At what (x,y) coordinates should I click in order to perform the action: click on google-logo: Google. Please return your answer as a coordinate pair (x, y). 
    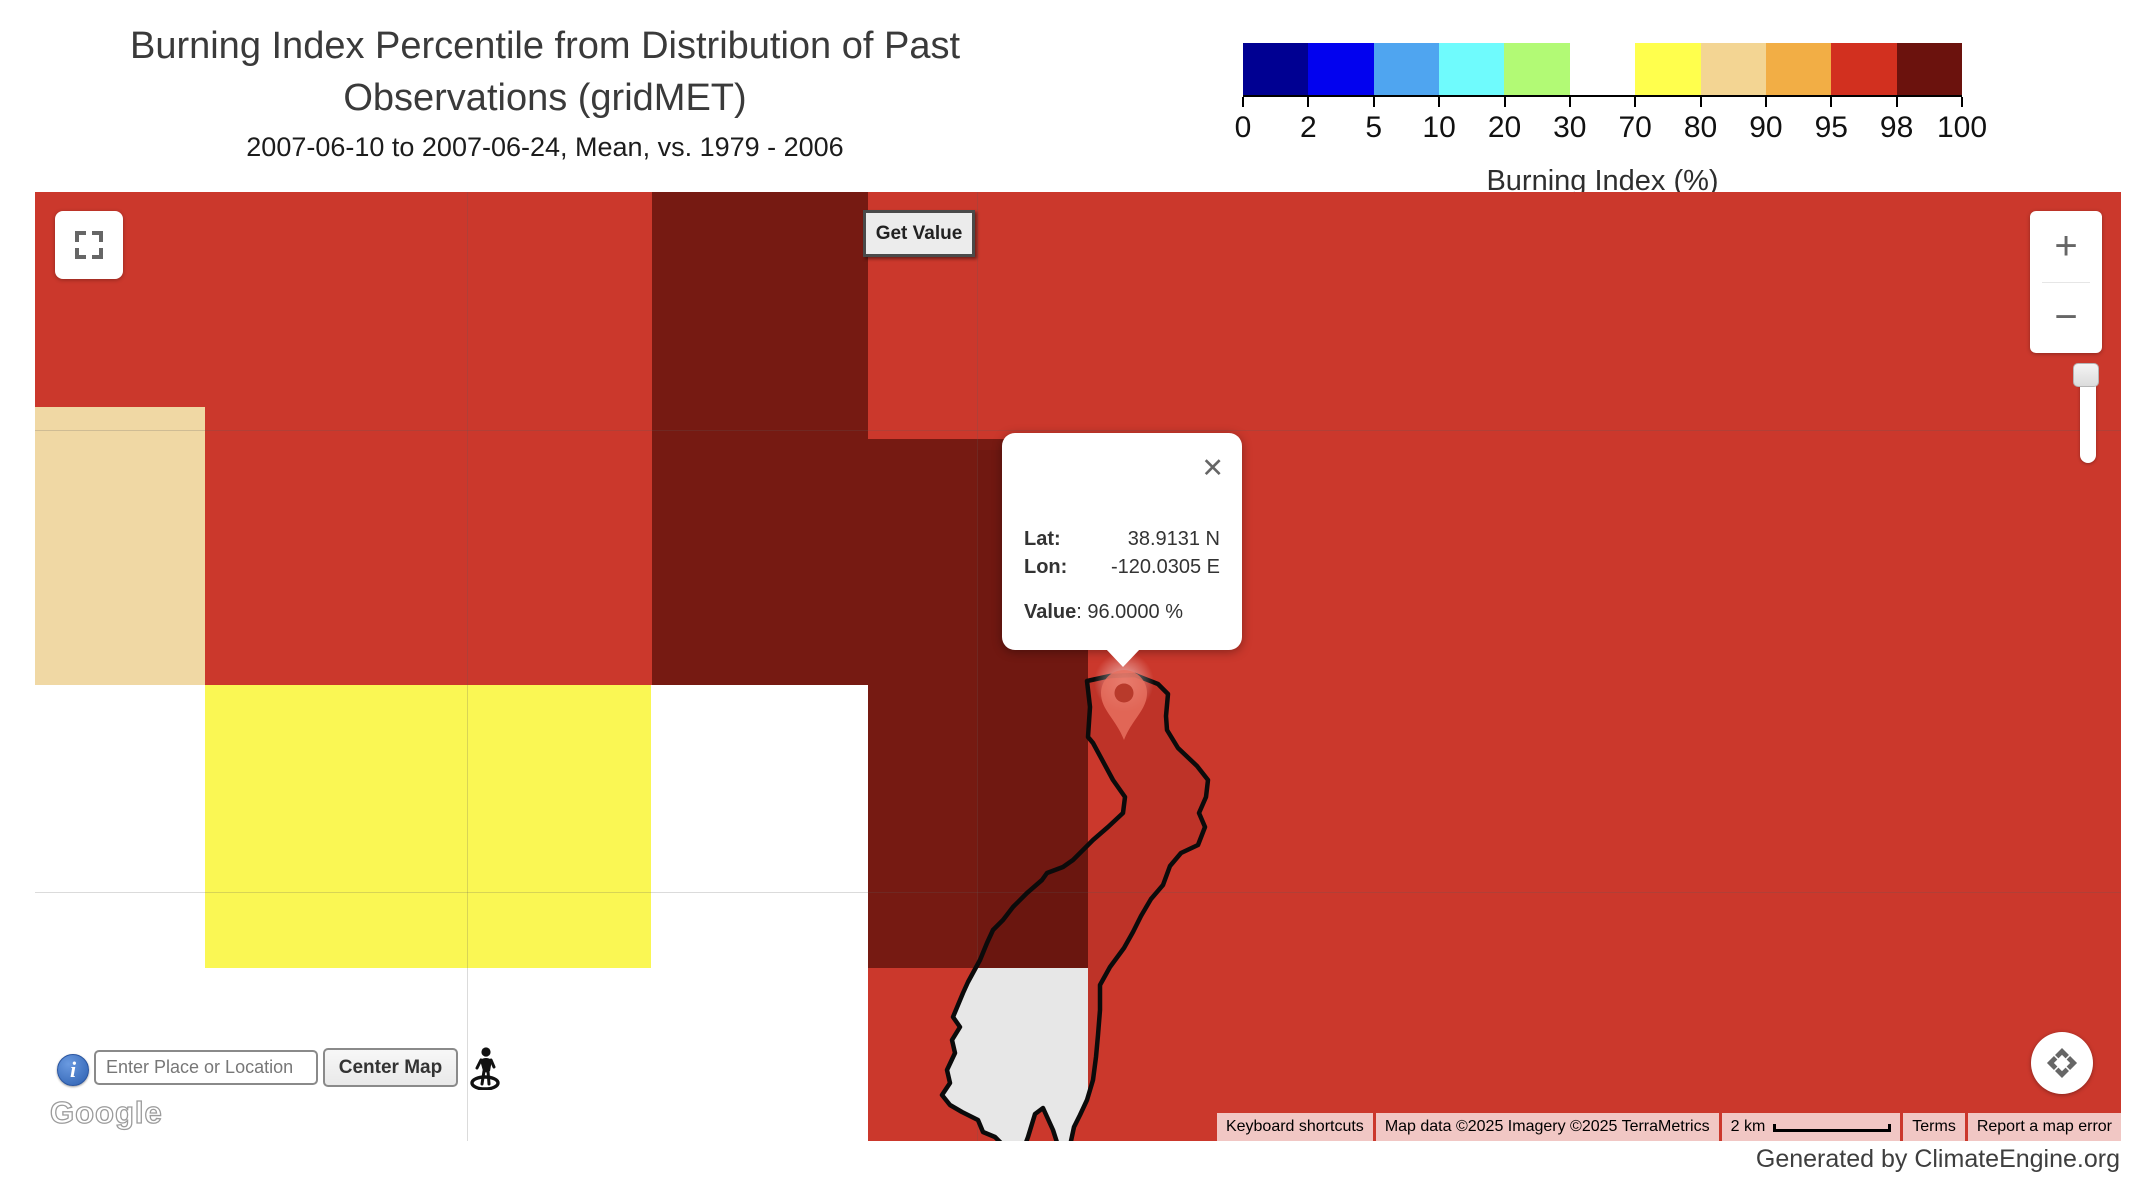
    Looking at the image, I should click on (106, 1112).